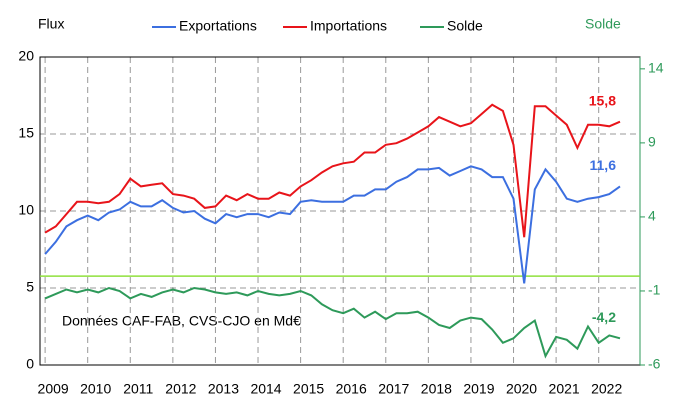 This screenshot has width=676, height=403. I want to click on end-label: 15,8, so click(602, 100).